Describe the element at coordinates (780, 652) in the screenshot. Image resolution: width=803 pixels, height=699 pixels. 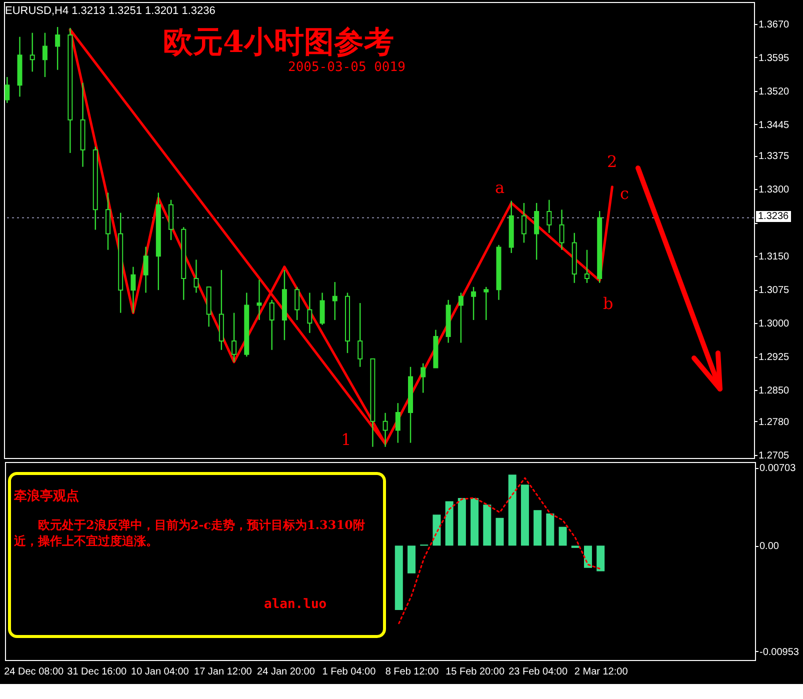
I see `y-tick-label: -0.00953` at that location.